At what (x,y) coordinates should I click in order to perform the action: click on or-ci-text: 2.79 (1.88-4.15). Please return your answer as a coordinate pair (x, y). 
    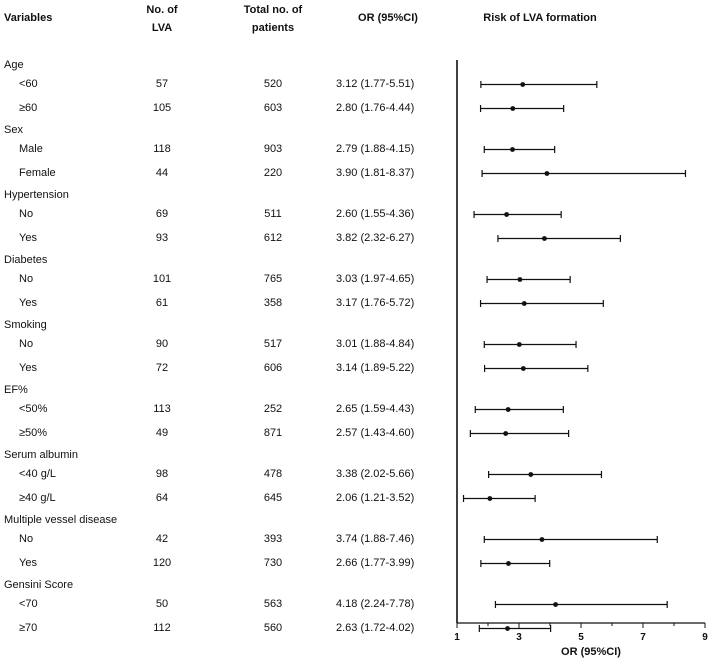
    Looking at the image, I should click on (375, 149).